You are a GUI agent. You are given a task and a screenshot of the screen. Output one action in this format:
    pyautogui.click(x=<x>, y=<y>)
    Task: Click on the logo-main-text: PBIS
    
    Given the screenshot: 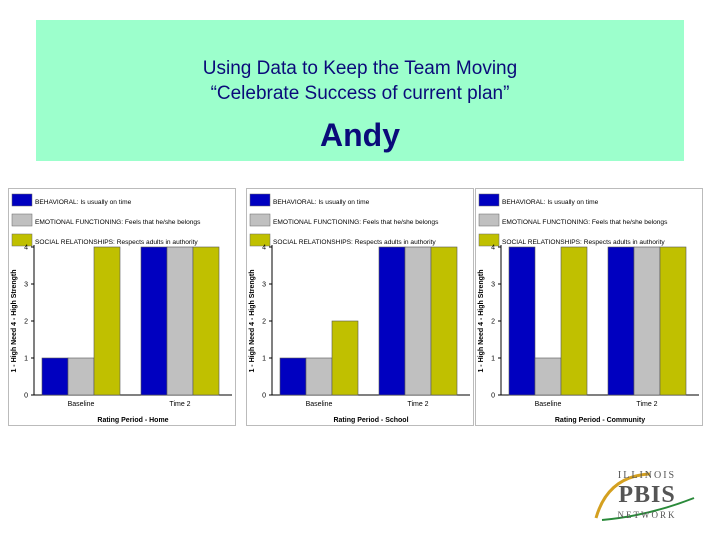 What is the action you would take?
    pyautogui.click(x=647, y=495)
    